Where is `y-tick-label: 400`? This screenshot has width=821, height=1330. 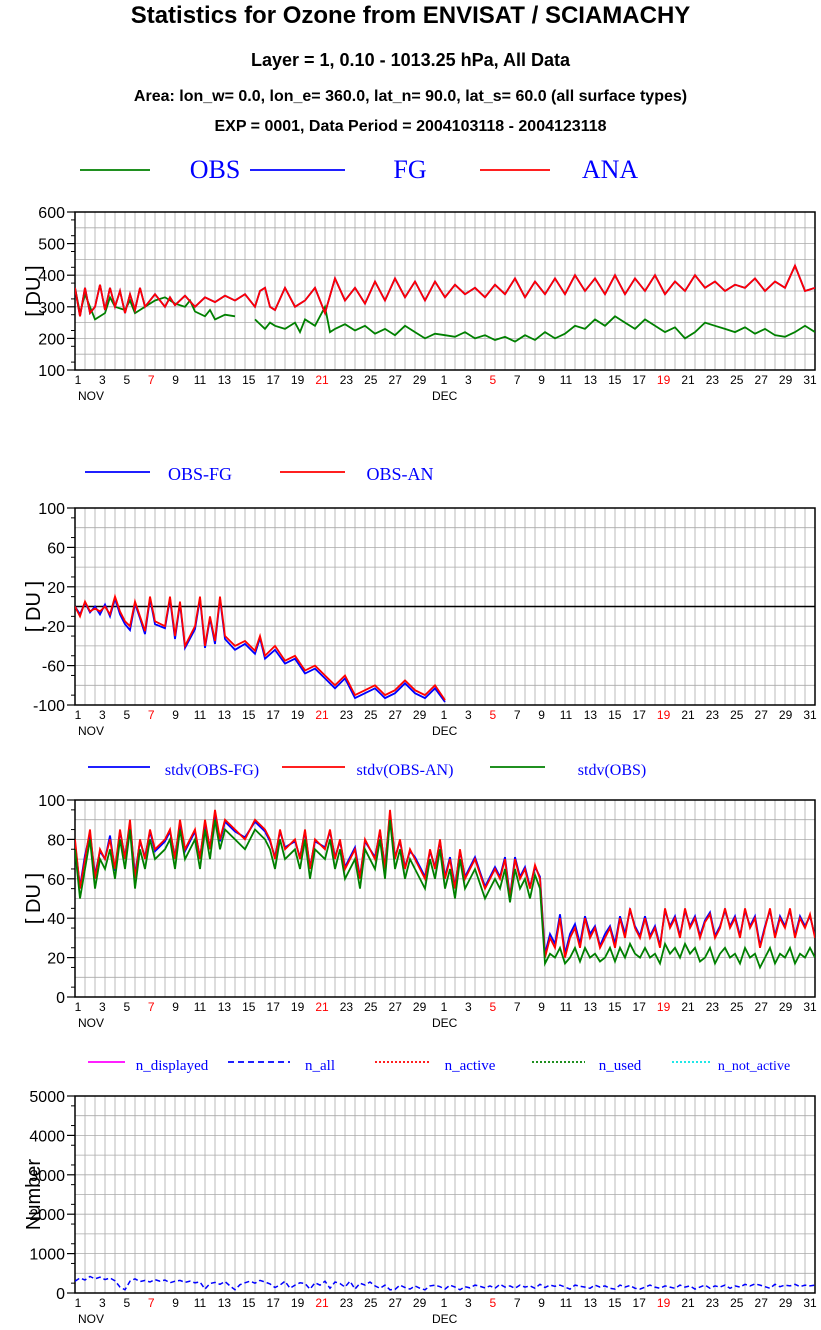
y-tick-label: 400 is located at coordinates (51, 276).